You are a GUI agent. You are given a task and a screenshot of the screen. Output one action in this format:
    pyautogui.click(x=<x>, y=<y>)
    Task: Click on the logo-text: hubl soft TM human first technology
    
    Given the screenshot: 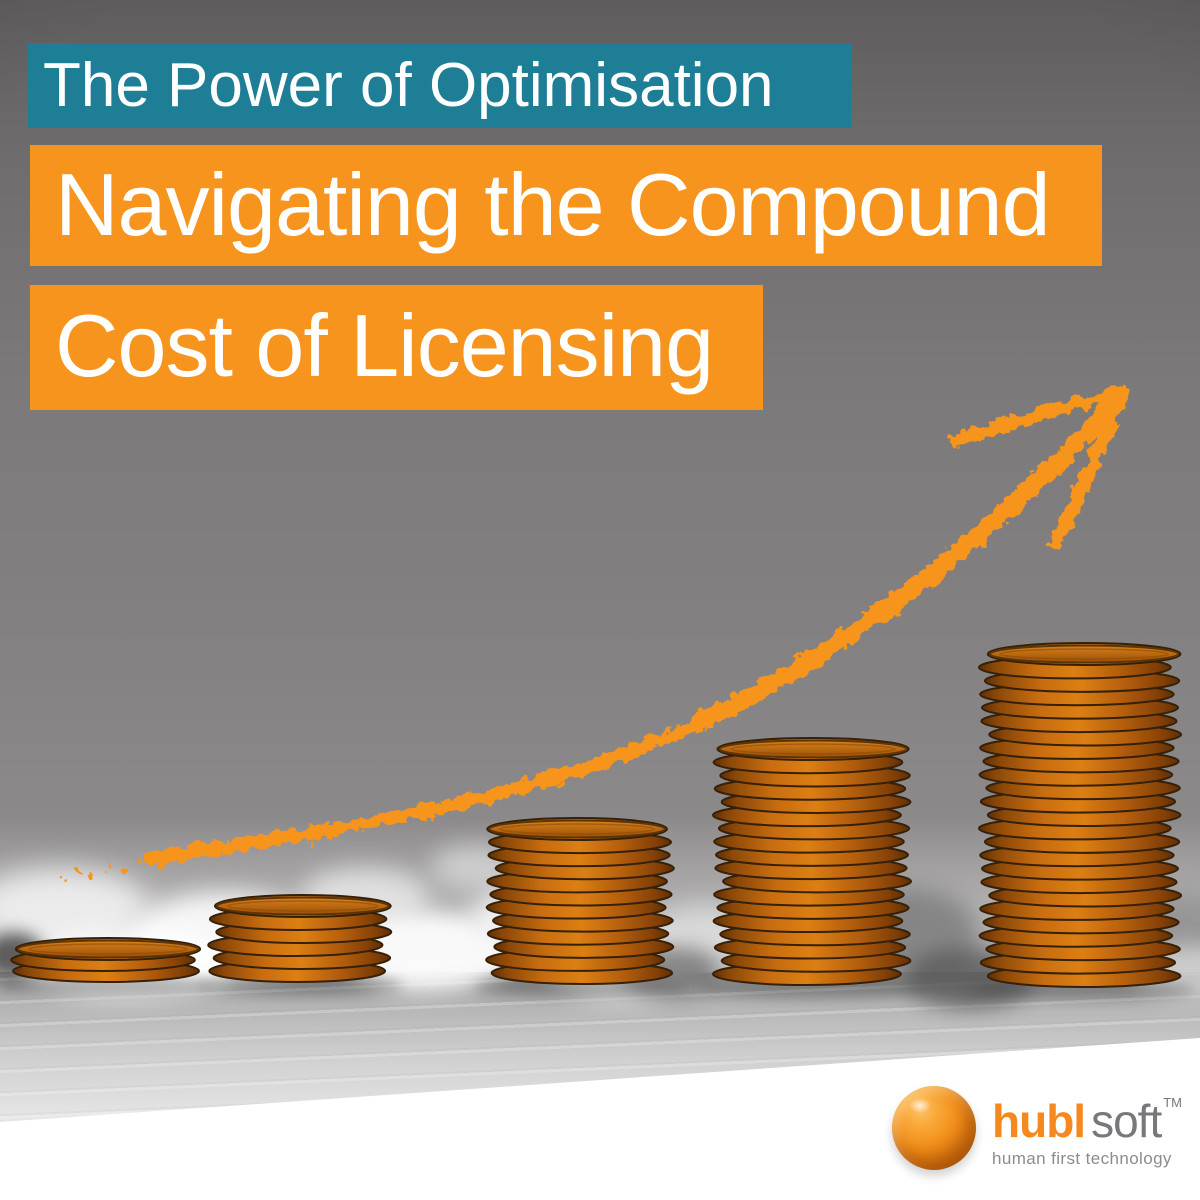 What is the action you would take?
    pyautogui.click(x=1087, y=1127)
    